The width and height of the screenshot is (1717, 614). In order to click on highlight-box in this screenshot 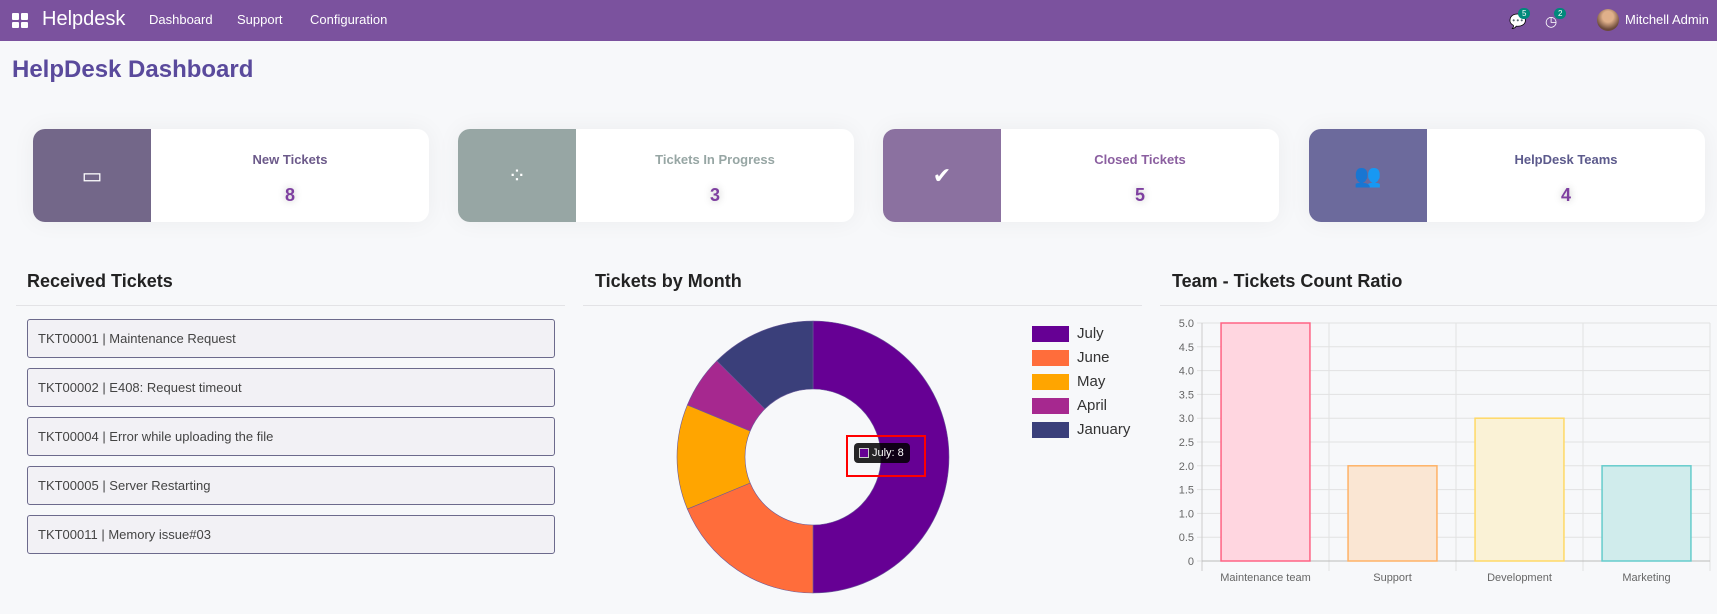, I will do `click(886, 456)`.